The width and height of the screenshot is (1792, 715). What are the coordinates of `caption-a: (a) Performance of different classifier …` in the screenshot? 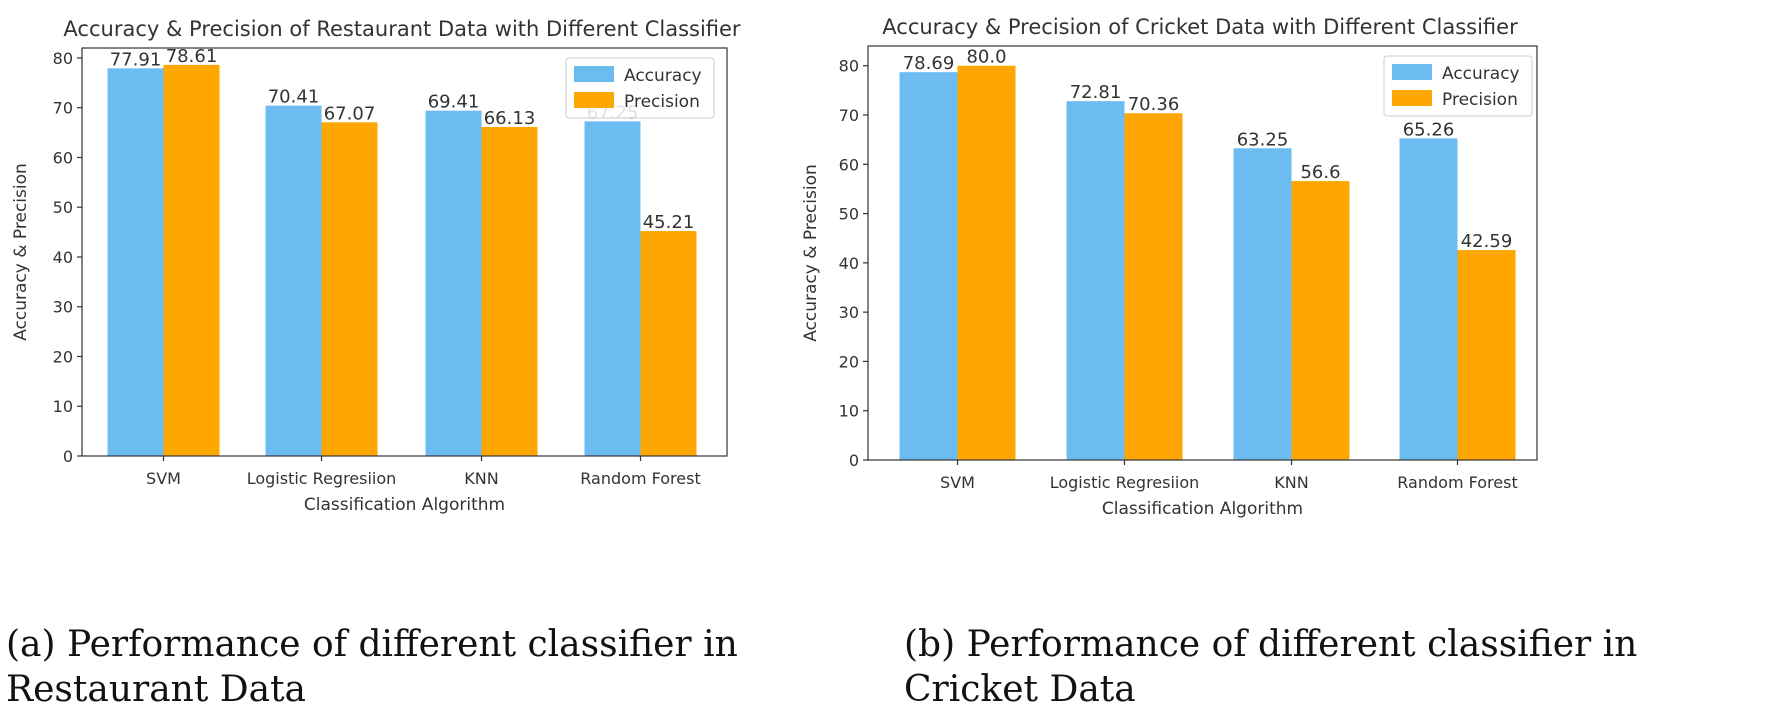 It's located at (372, 667).